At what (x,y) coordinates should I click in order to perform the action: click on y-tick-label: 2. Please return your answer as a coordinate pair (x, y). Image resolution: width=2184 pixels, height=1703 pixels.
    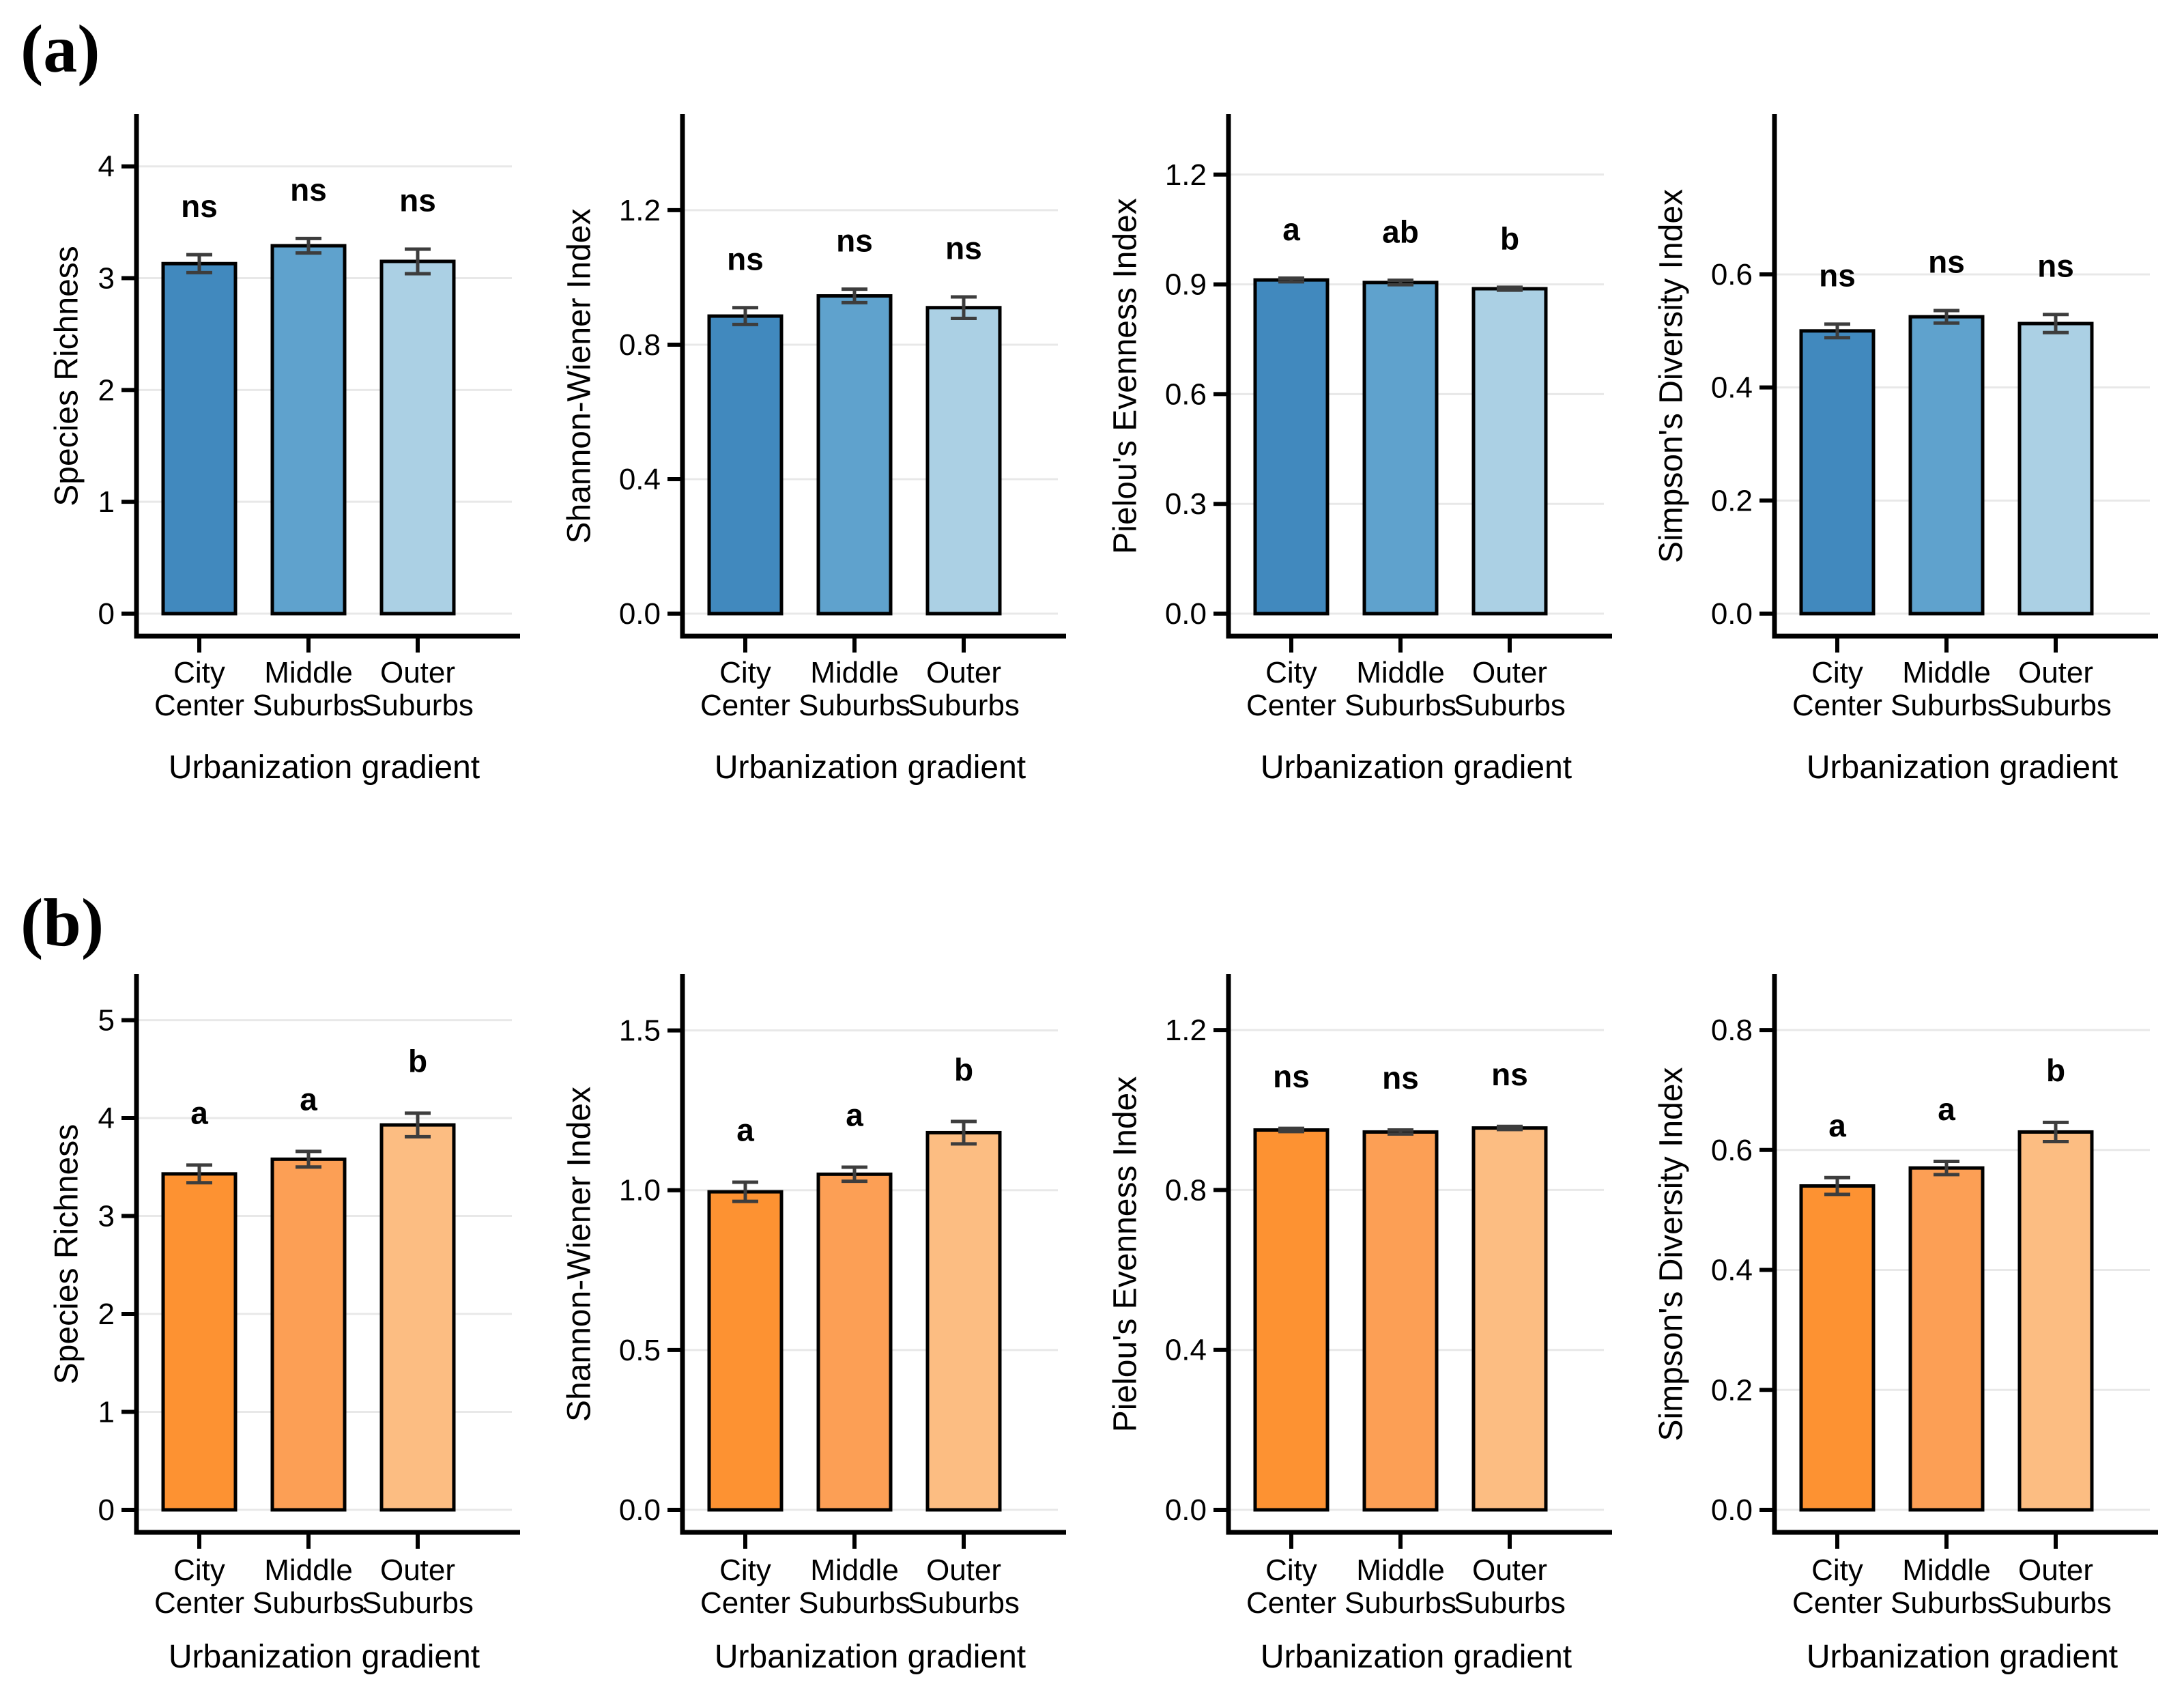
    Looking at the image, I should click on (106, 1314).